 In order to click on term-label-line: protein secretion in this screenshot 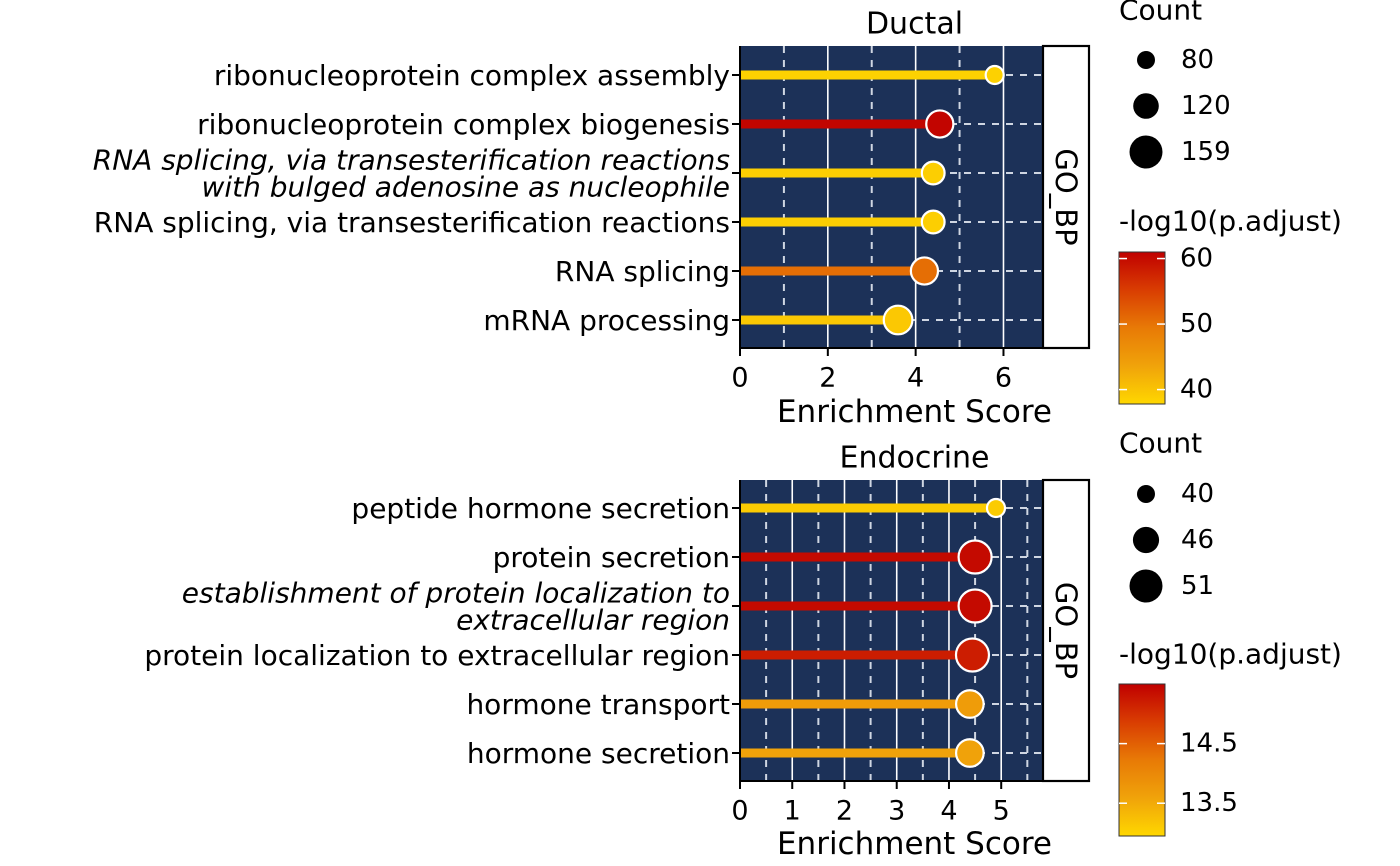, I will do `click(611, 557)`.